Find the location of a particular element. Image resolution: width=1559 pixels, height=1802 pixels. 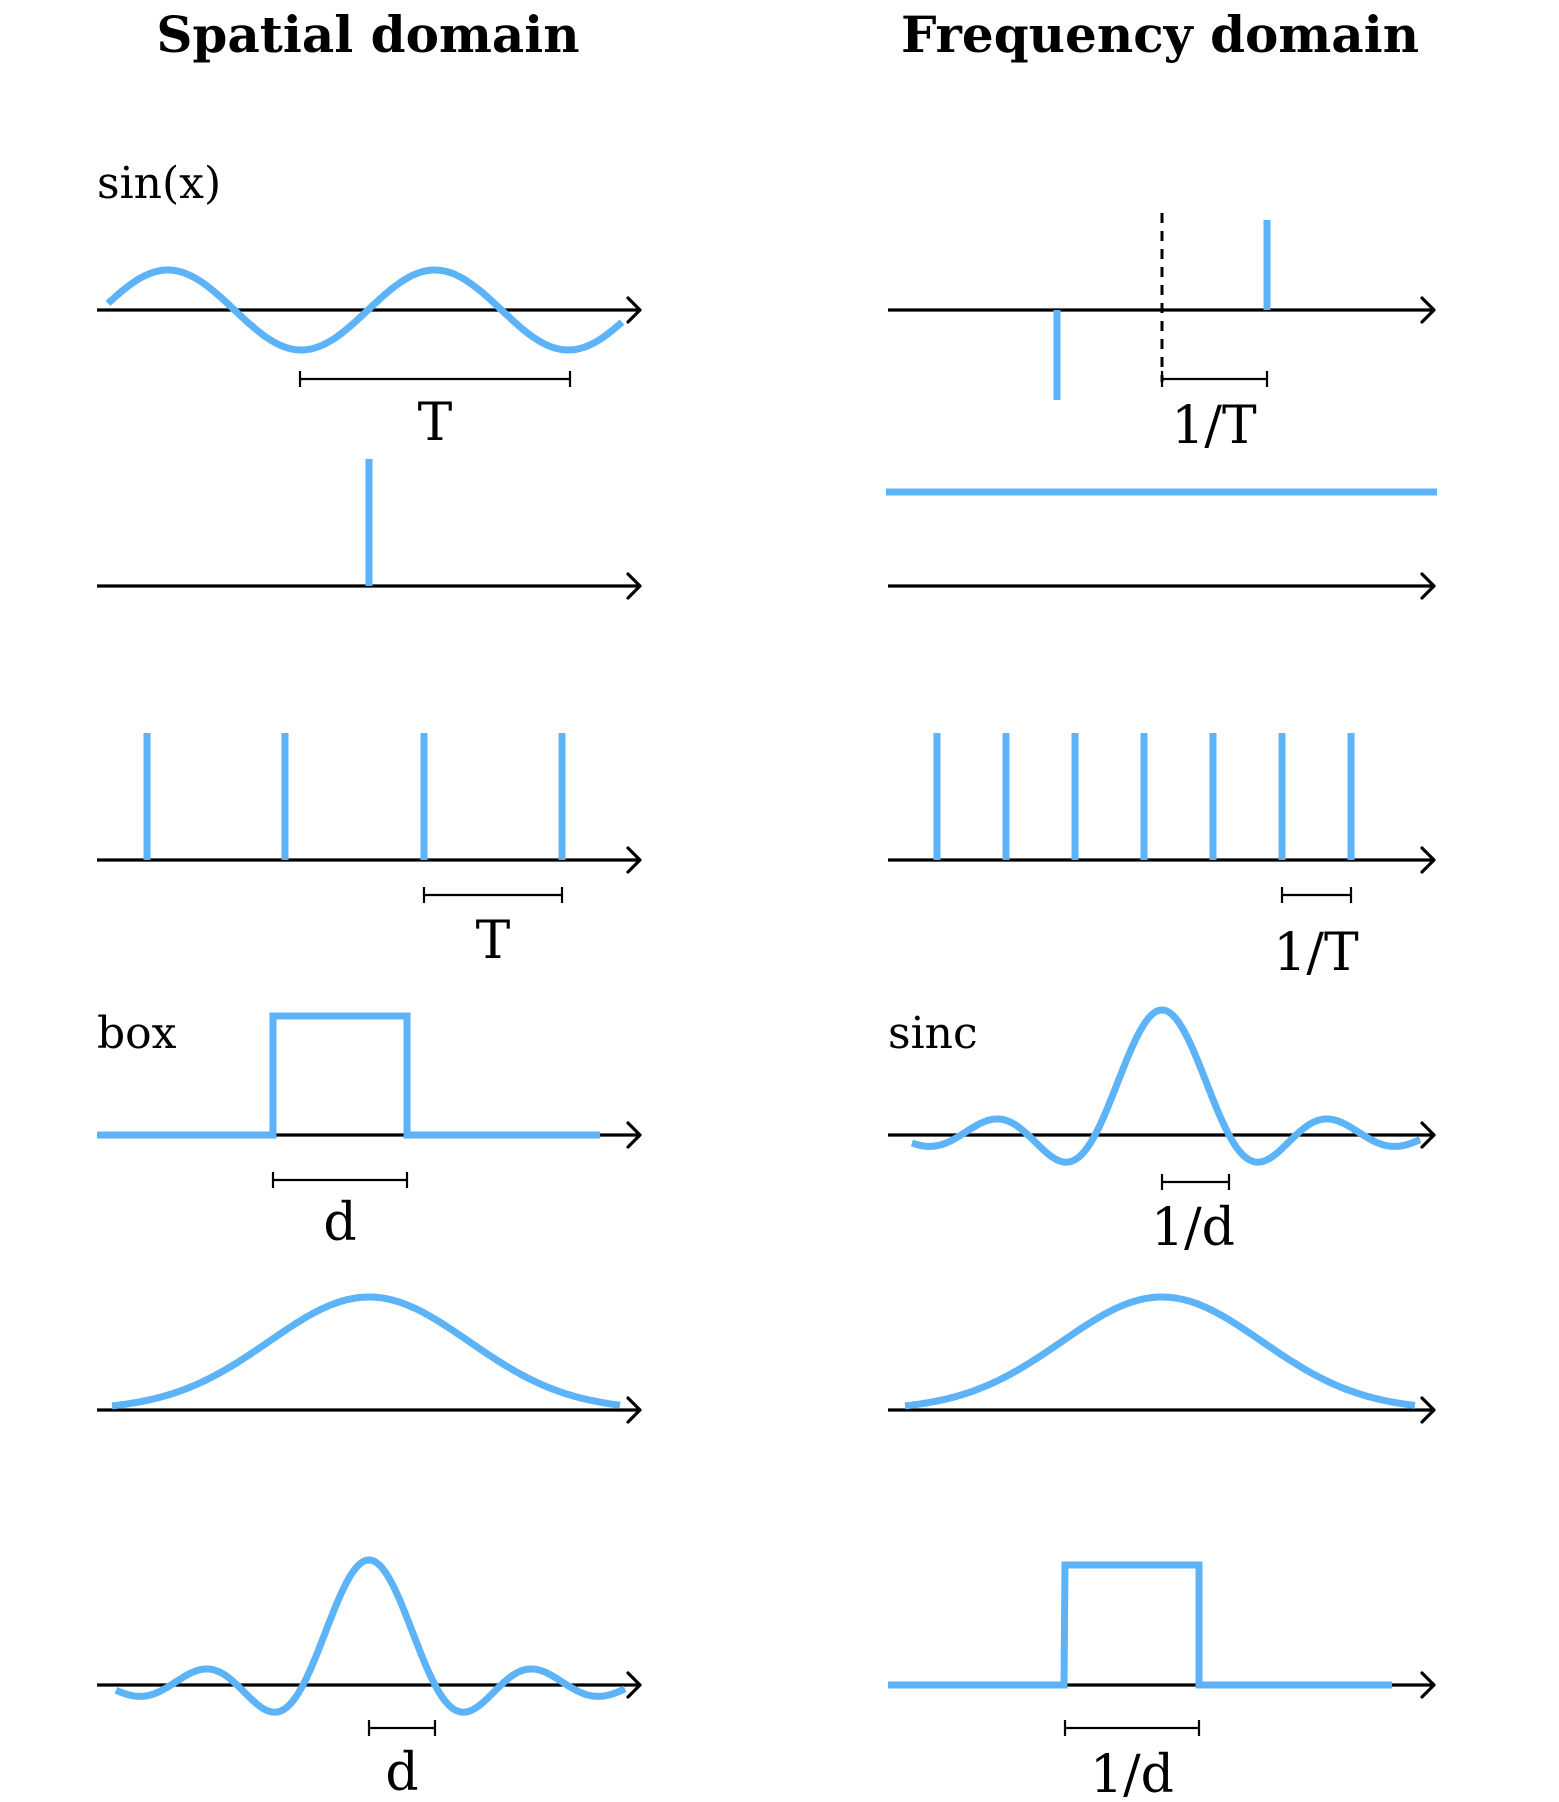

sinc-spatial is located at coordinates (370, 1636).